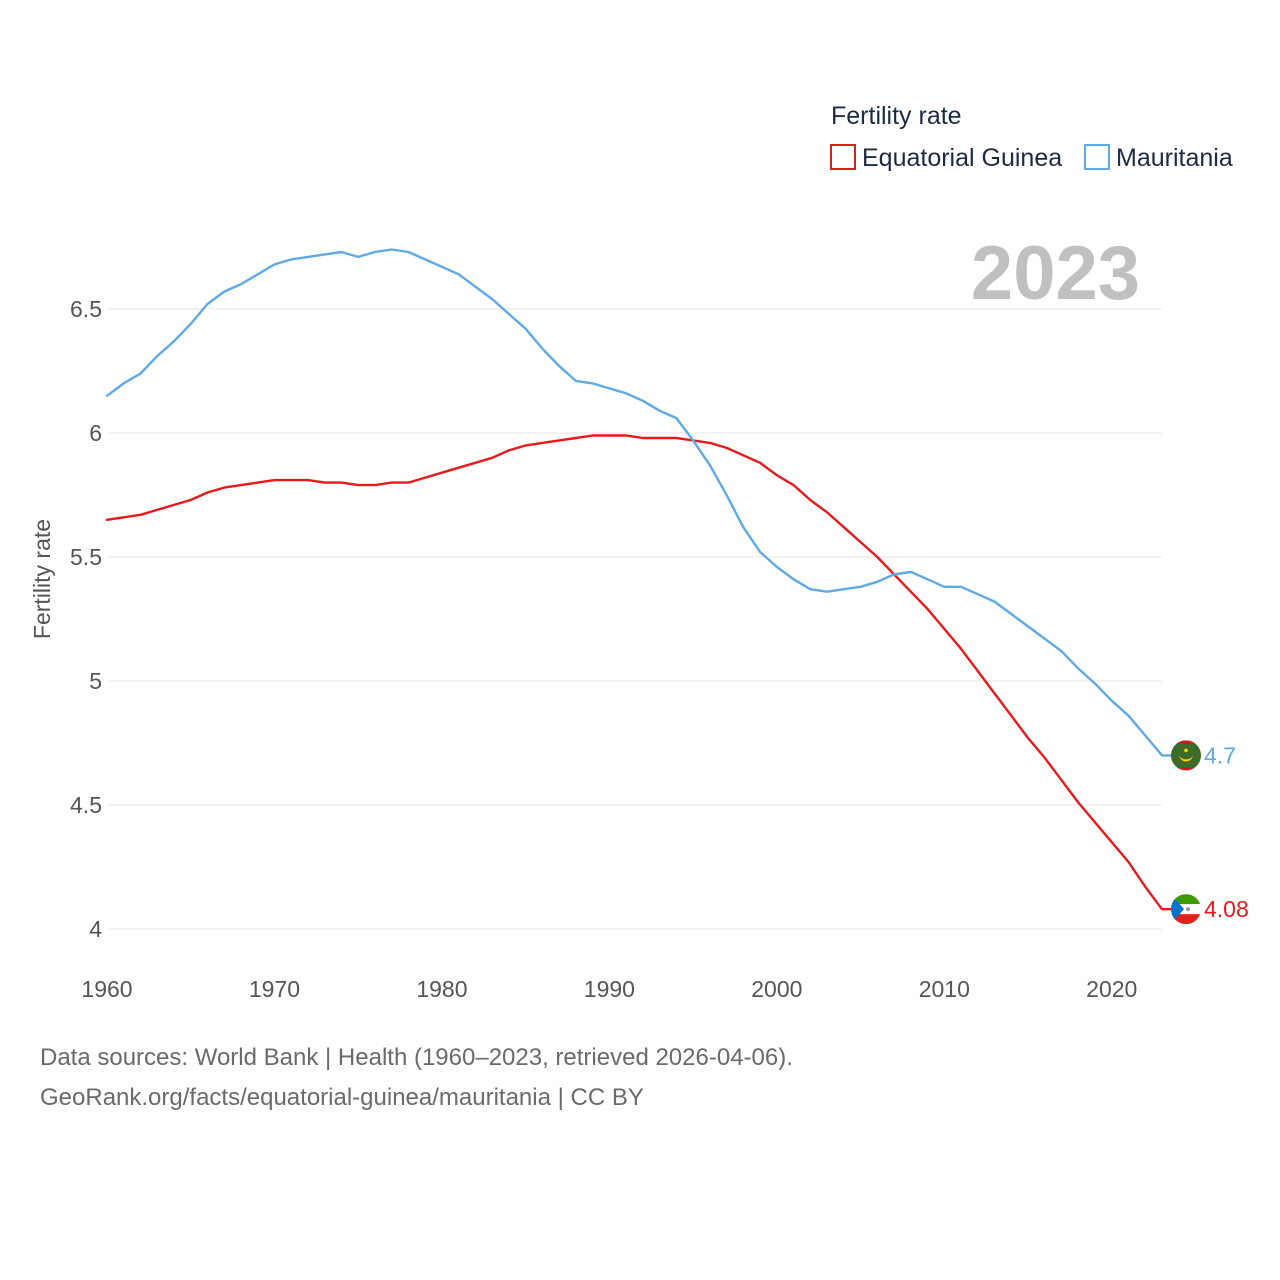 The height and width of the screenshot is (1280, 1280). What do you see at coordinates (1111, 989) in the screenshot?
I see `x-tick-label: 2020` at bounding box center [1111, 989].